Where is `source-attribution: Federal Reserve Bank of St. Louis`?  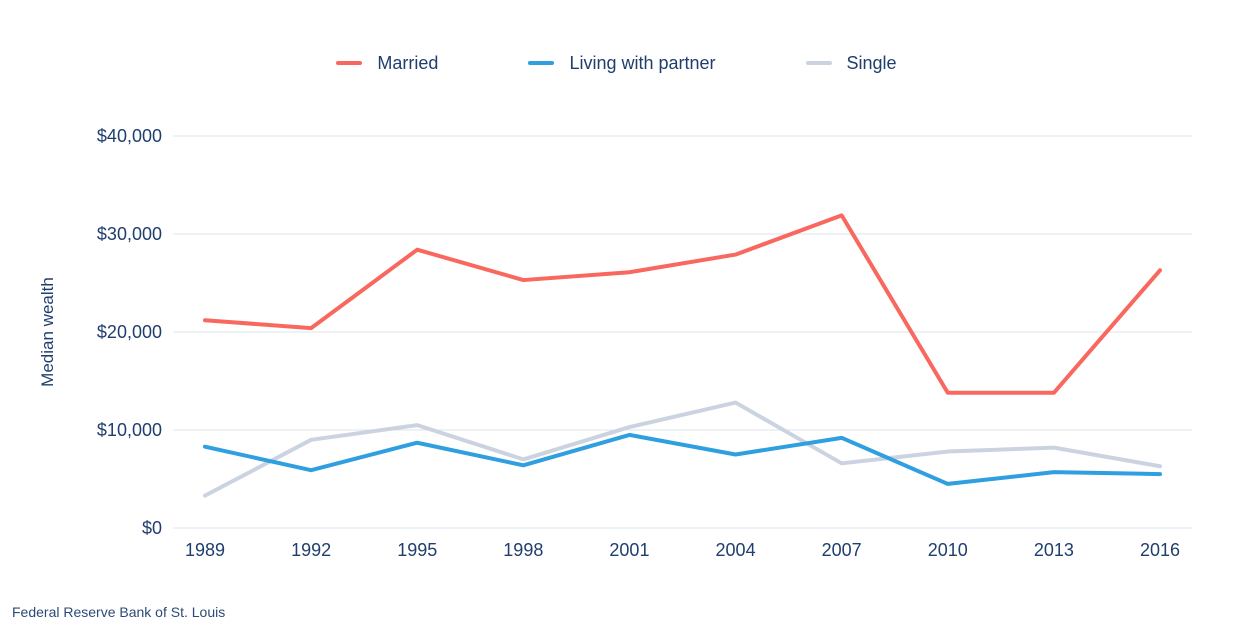
source-attribution: Federal Reserve Bank of St. Louis is located at coordinates (119, 612).